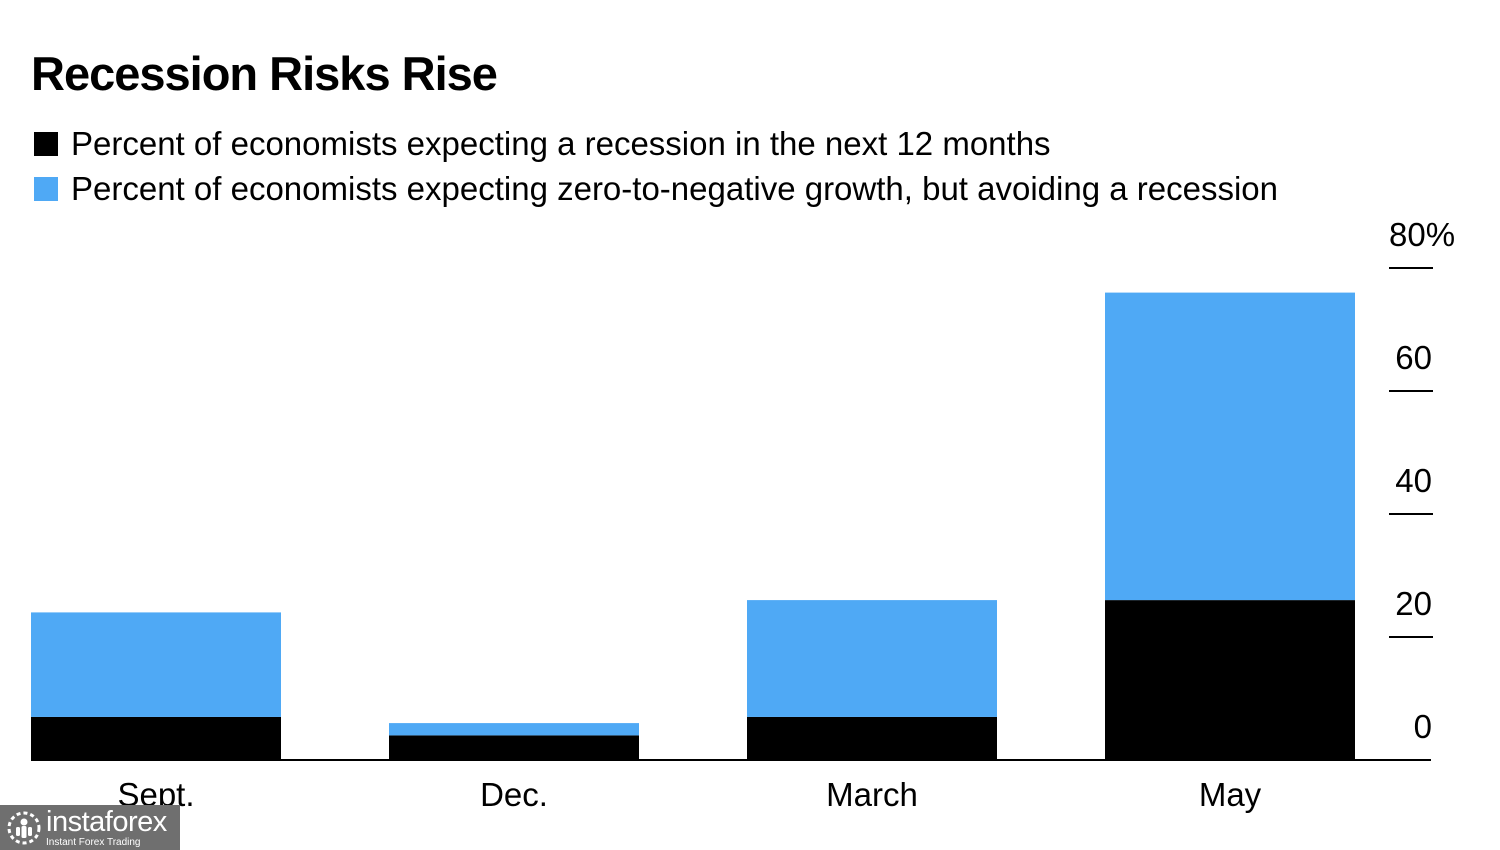 The height and width of the screenshot is (850, 1500). What do you see at coordinates (46, 143) in the screenshot?
I see `legend-swatch-recession` at bounding box center [46, 143].